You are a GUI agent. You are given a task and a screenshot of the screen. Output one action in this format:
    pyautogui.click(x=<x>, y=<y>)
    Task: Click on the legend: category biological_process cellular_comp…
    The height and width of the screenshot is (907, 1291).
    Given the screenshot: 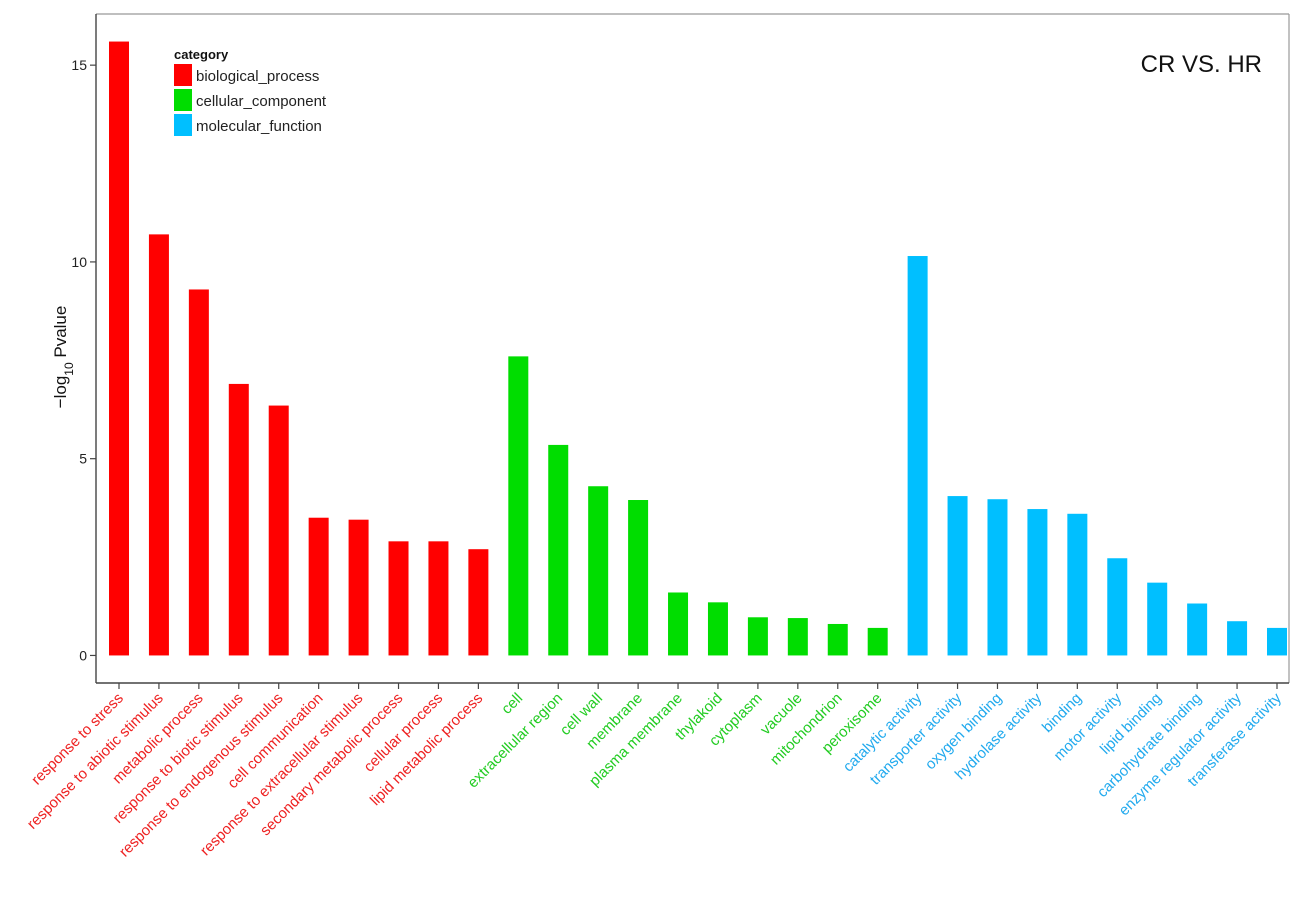 What is the action you would take?
    pyautogui.click(x=250, y=91)
    